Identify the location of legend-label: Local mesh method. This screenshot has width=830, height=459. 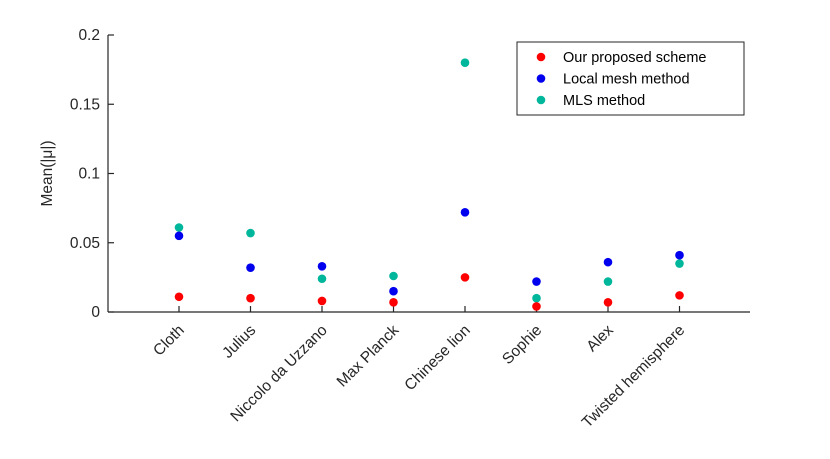
(626, 80).